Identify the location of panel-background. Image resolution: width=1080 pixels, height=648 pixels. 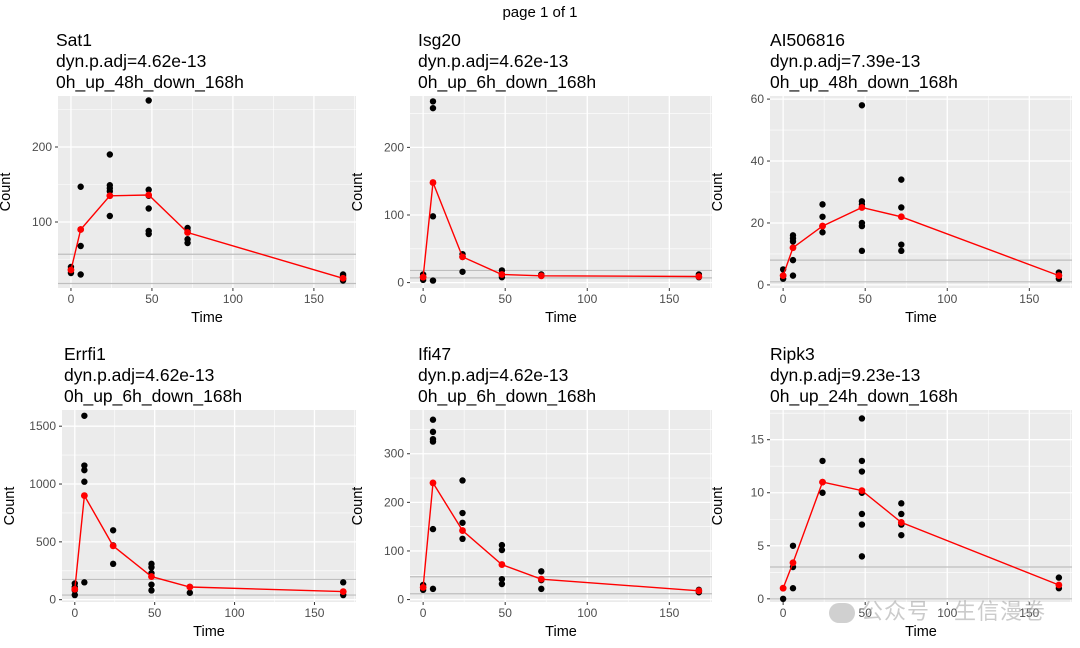
(561, 192).